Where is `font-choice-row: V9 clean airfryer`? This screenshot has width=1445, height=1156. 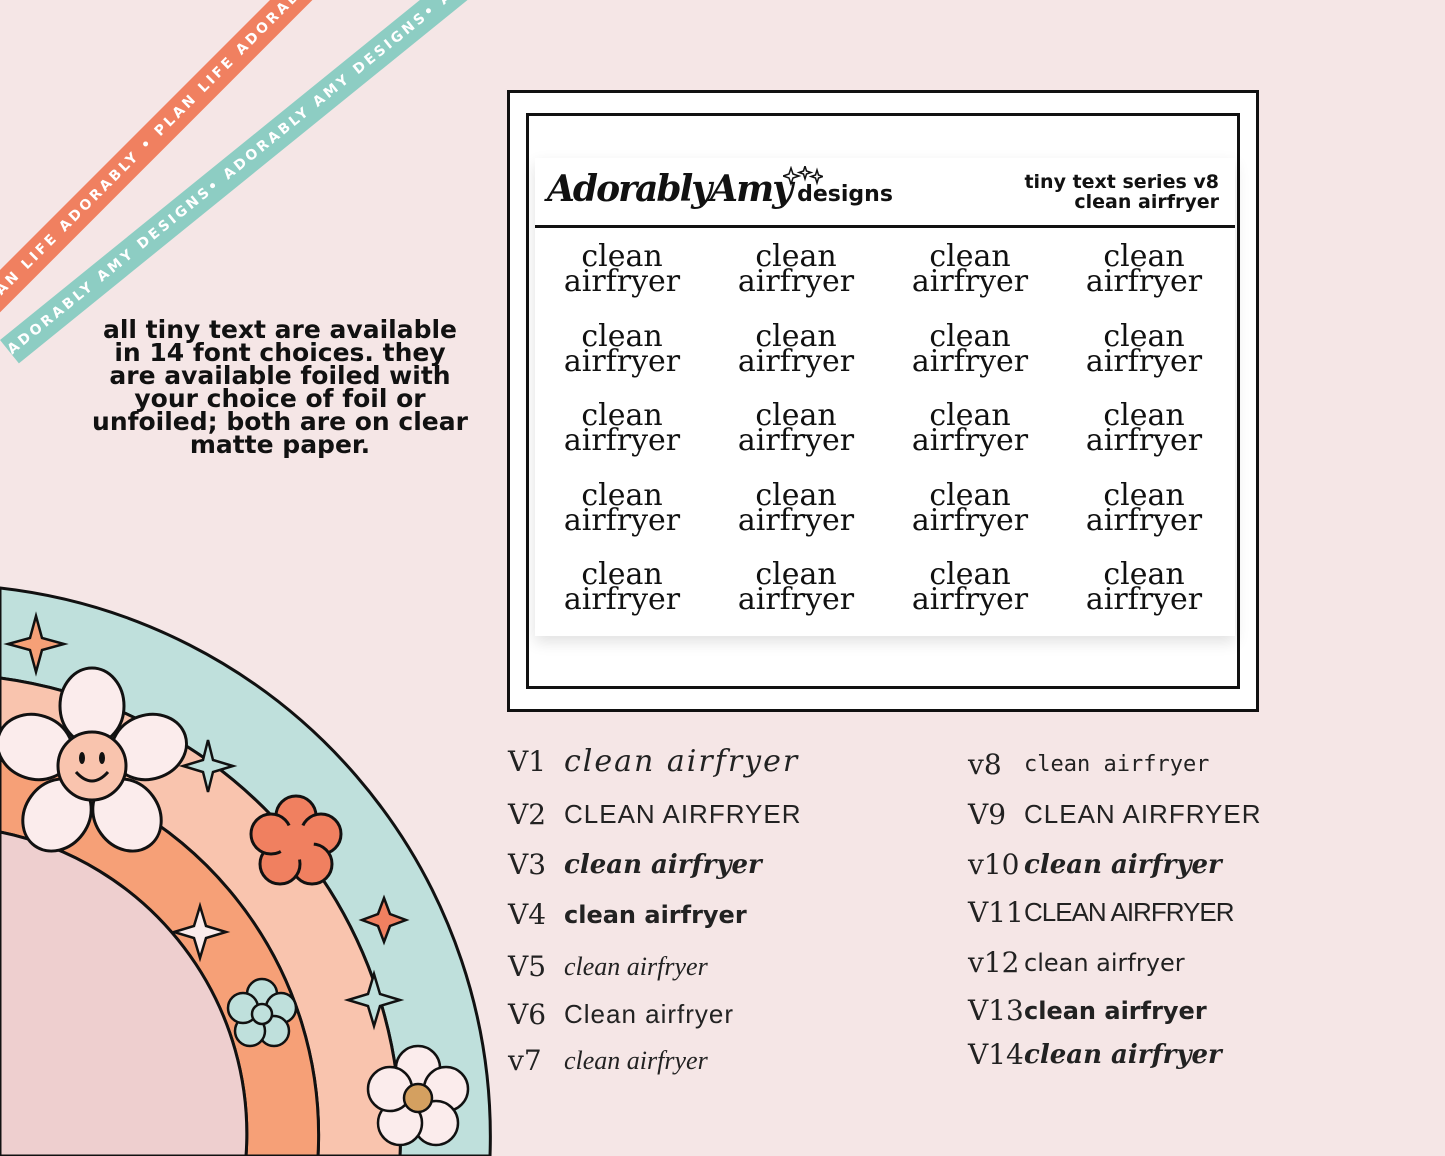
font-choice-row: V9 clean airfryer is located at coordinates (1114, 814).